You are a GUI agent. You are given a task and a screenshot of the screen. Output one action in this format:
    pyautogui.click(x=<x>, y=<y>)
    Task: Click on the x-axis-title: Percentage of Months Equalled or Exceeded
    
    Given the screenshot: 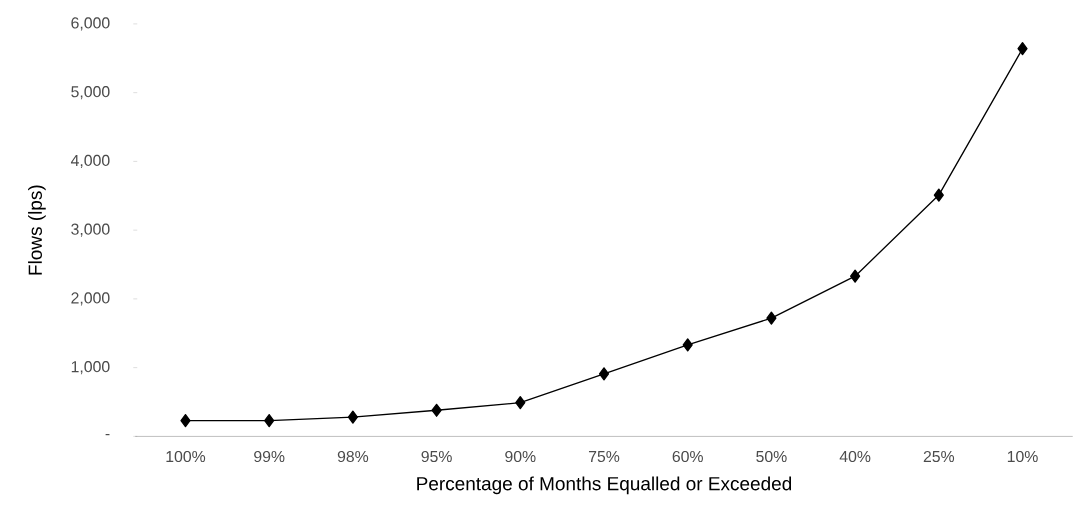 What is the action you would take?
    pyautogui.click(x=604, y=485)
    